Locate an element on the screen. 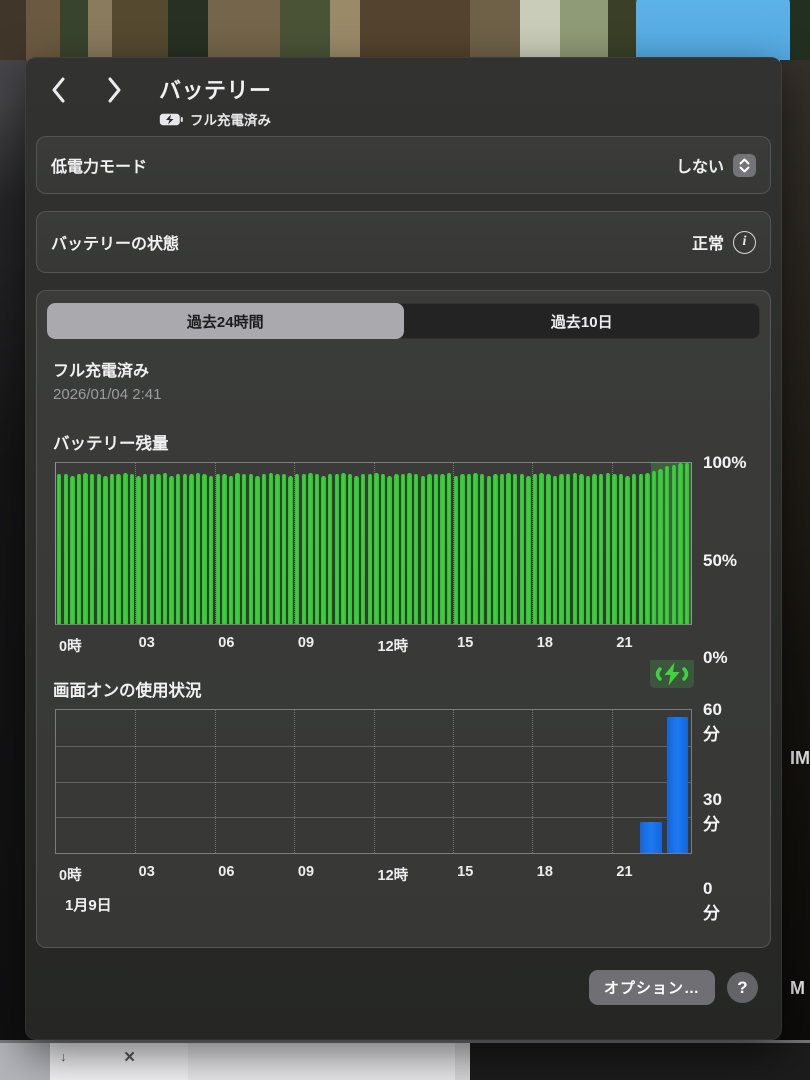  screen-x-axis: 0時 03 06 09 12時 15 18 21 is located at coordinates (373, 873).